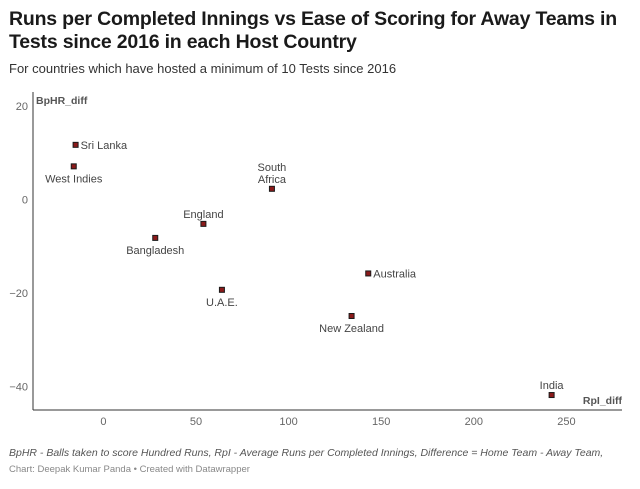  Describe the element at coordinates (74, 179) in the screenshot. I see `data-point-label: West Indies` at that location.